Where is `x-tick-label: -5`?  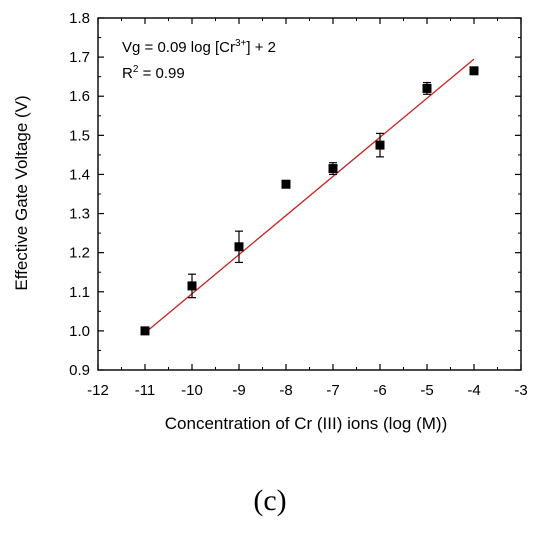
x-tick-label: -5 is located at coordinates (426, 390).